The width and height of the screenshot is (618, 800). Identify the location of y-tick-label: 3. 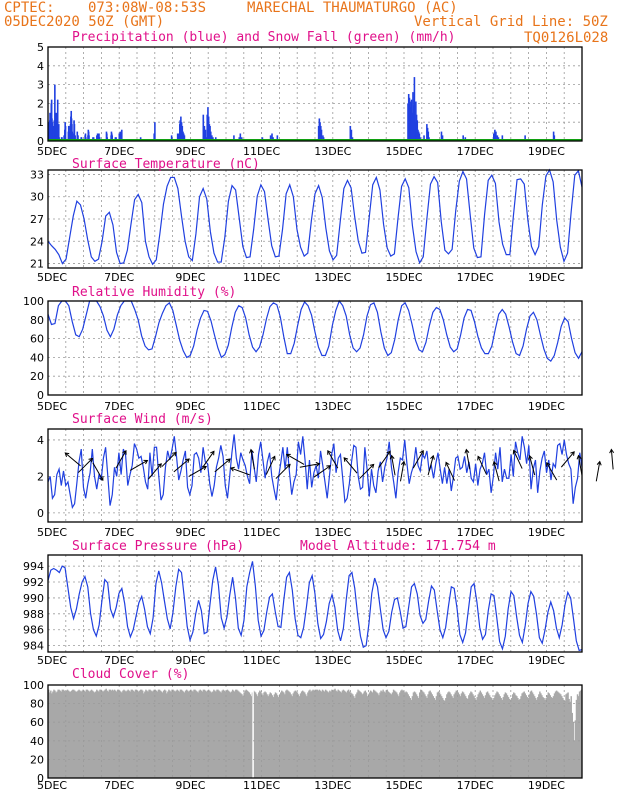
(40, 85).